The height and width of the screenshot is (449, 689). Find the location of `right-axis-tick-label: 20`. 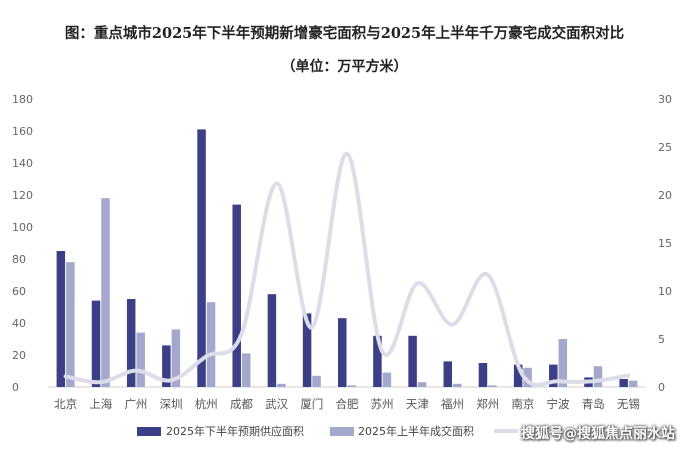

right-axis-tick-label: 20 is located at coordinates (665, 195).